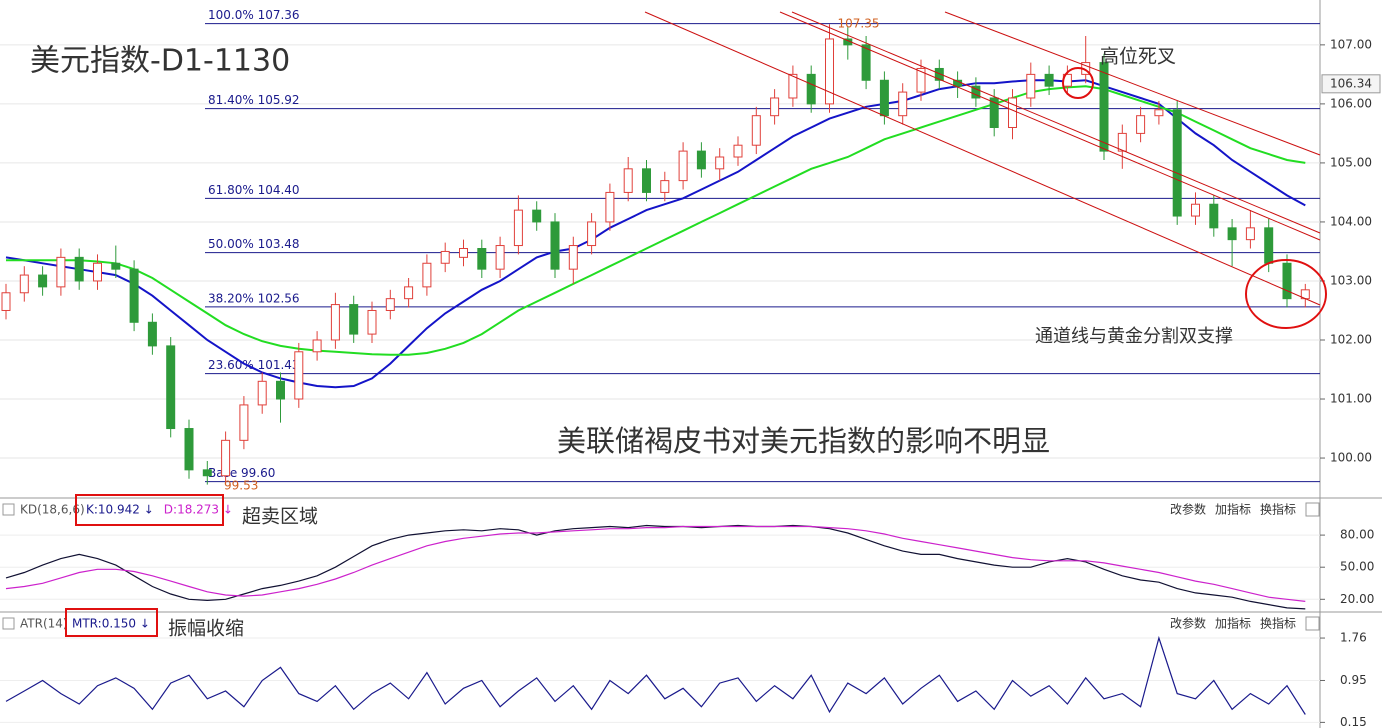 This screenshot has height=728, width=1382. Describe the element at coordinates (198, 510) in the screenshot. I see `panel-value: D:18.273 ↓` at that location.